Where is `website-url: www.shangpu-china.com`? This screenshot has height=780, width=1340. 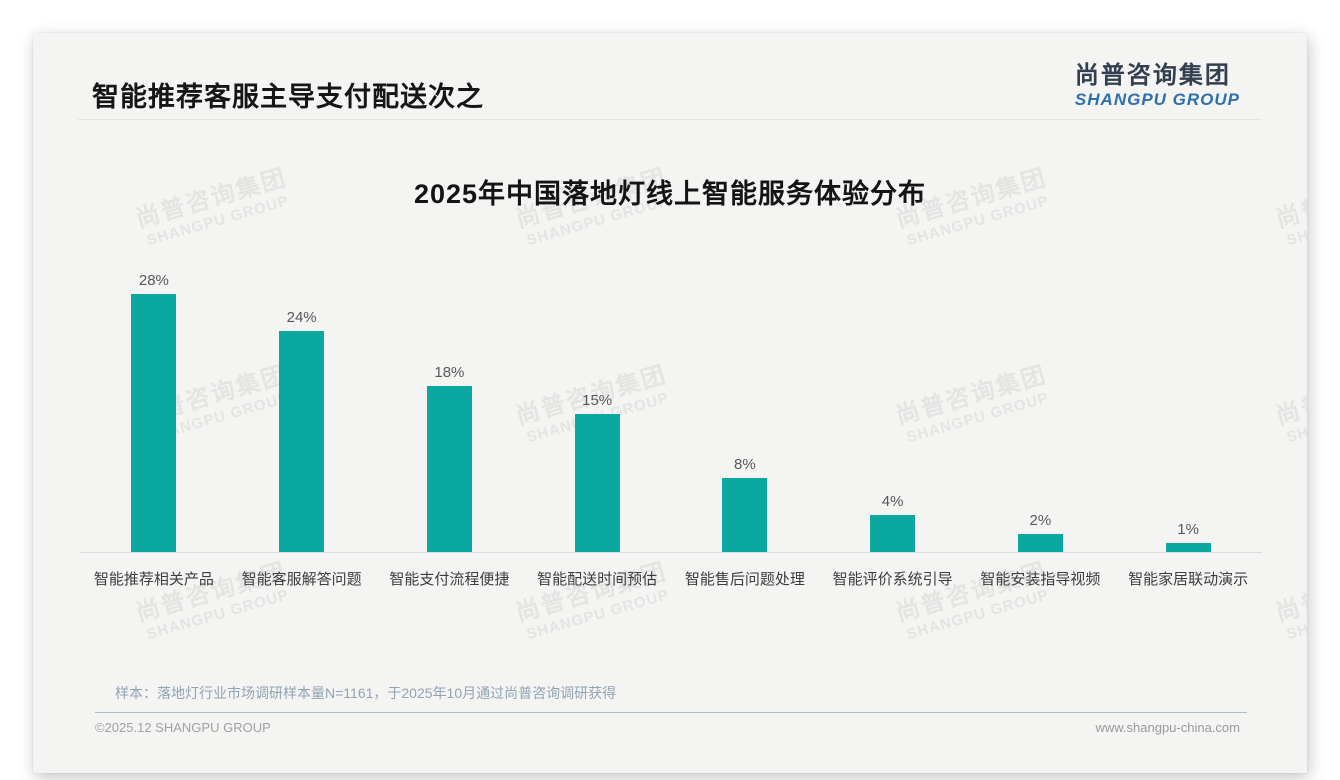 website-url: www.shangpu-china.com is located at coordinates (1167, 727).